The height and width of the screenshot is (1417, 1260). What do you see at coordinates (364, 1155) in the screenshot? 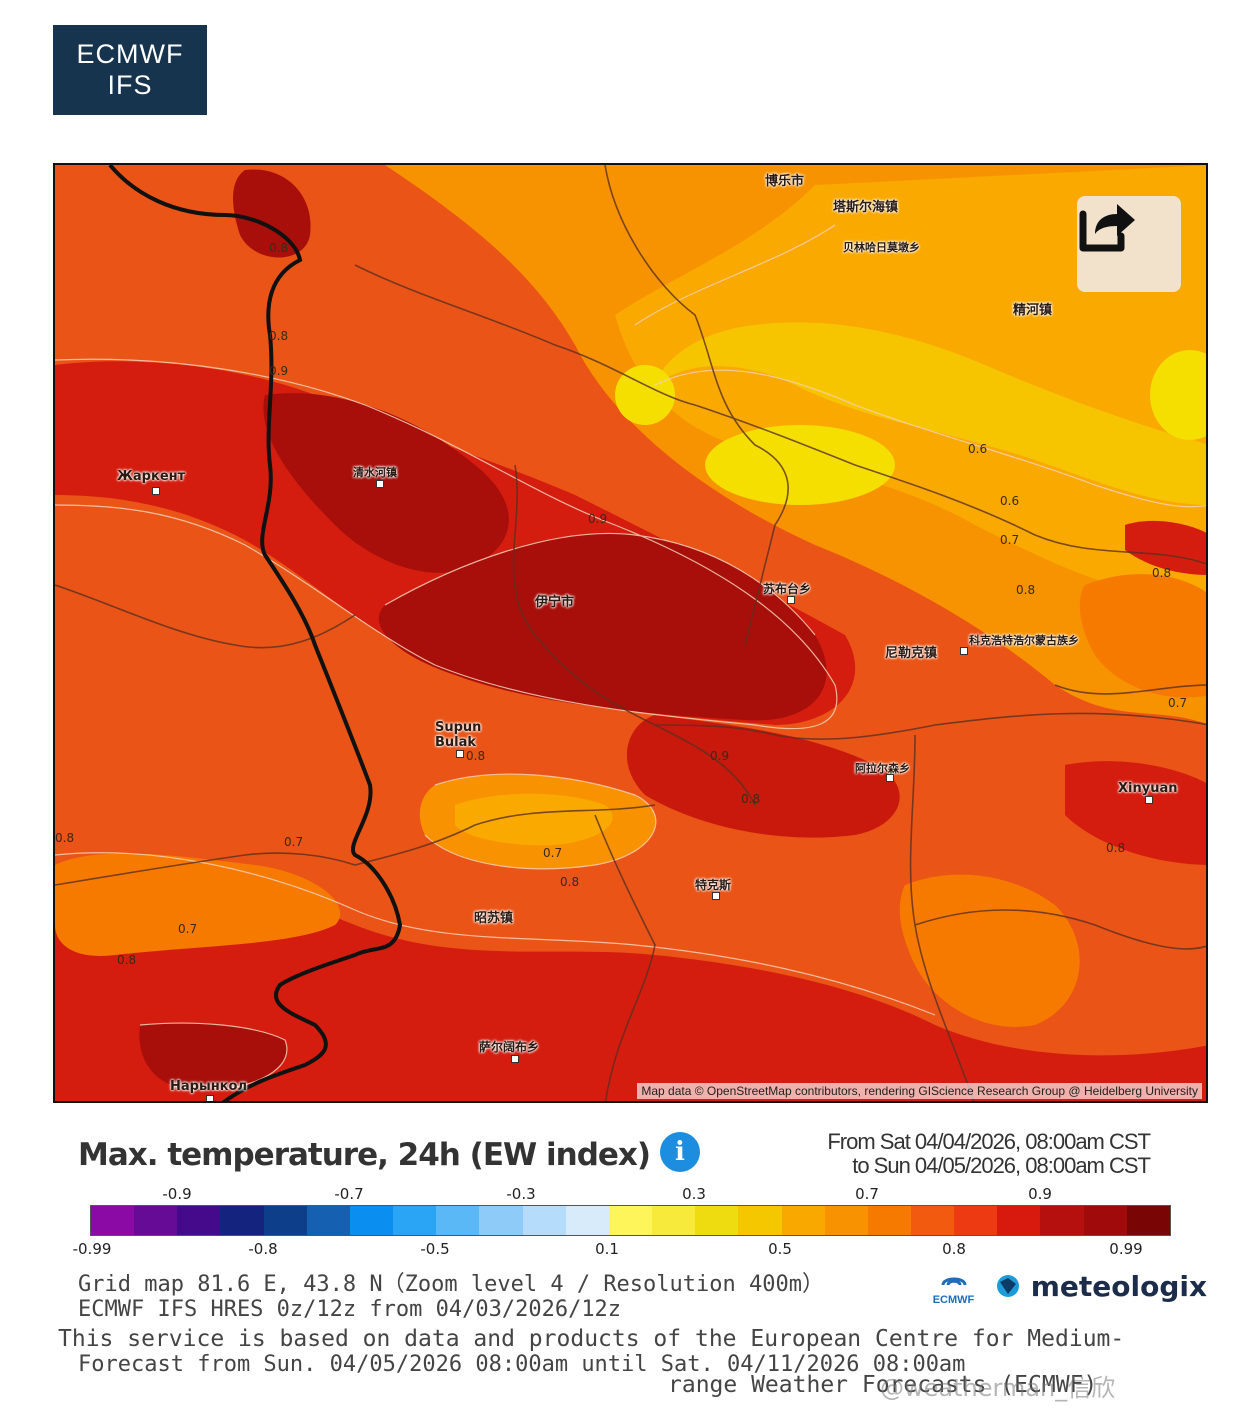
I see `chart-title: Max. temperature, 24h (EW index)` at bounding box center [364, 1155].